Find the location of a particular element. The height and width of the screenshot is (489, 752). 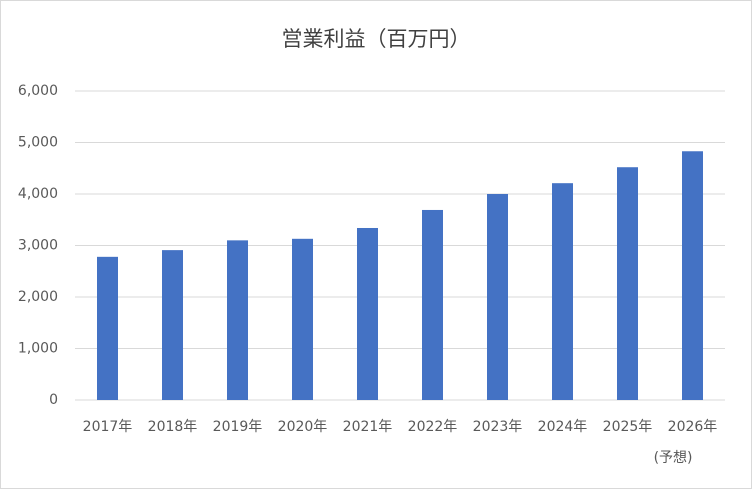

y-tick-label: 2,000 is located at coordinates (38, 297).